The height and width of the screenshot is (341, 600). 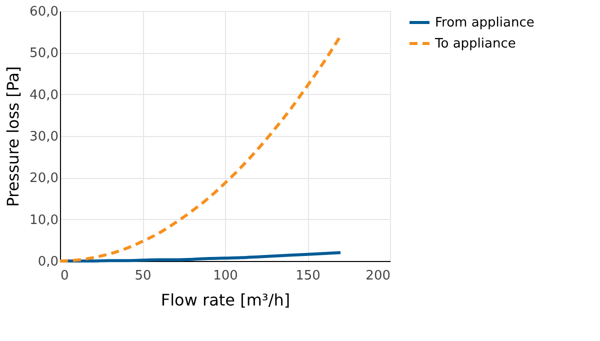 I want to click on legend-label: To appliance, so click(x=475, y=44).